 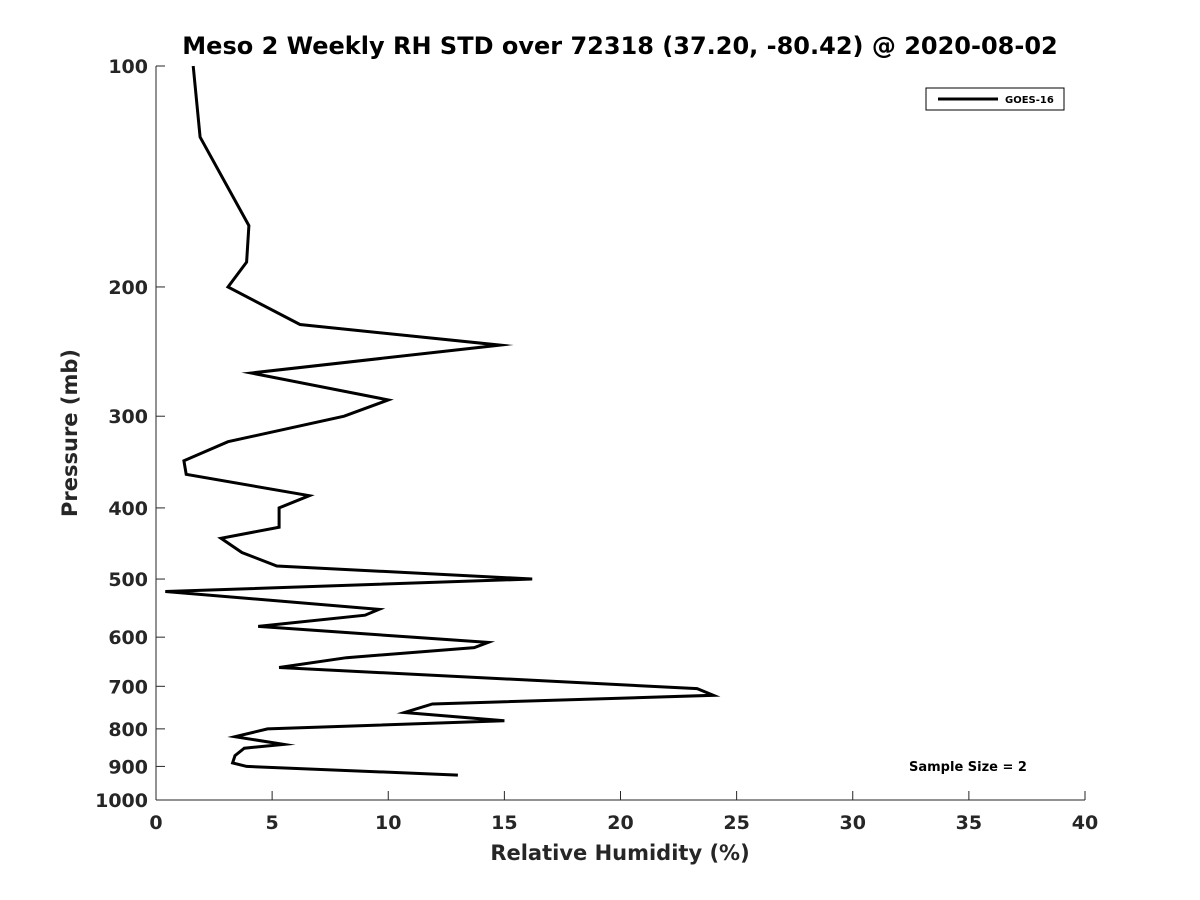 What do you see at coordinates (128, 417) in the screenshot?
I see `y-tick-label: 300` at bounding box center [128, 417].